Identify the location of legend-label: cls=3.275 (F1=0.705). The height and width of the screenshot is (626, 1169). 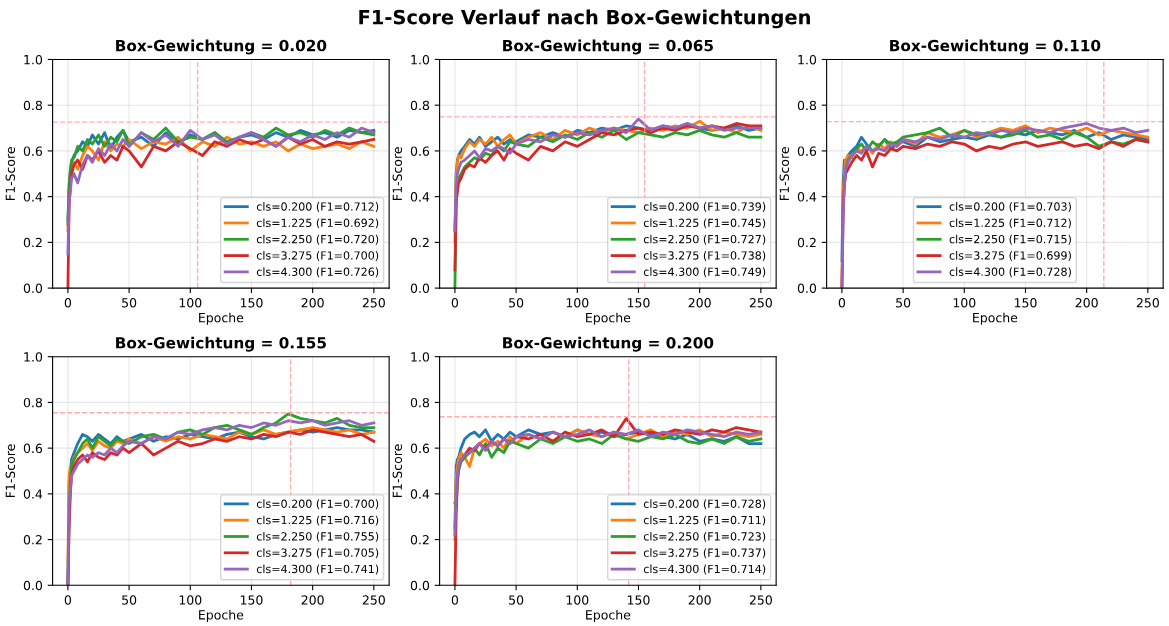
(317, 553).